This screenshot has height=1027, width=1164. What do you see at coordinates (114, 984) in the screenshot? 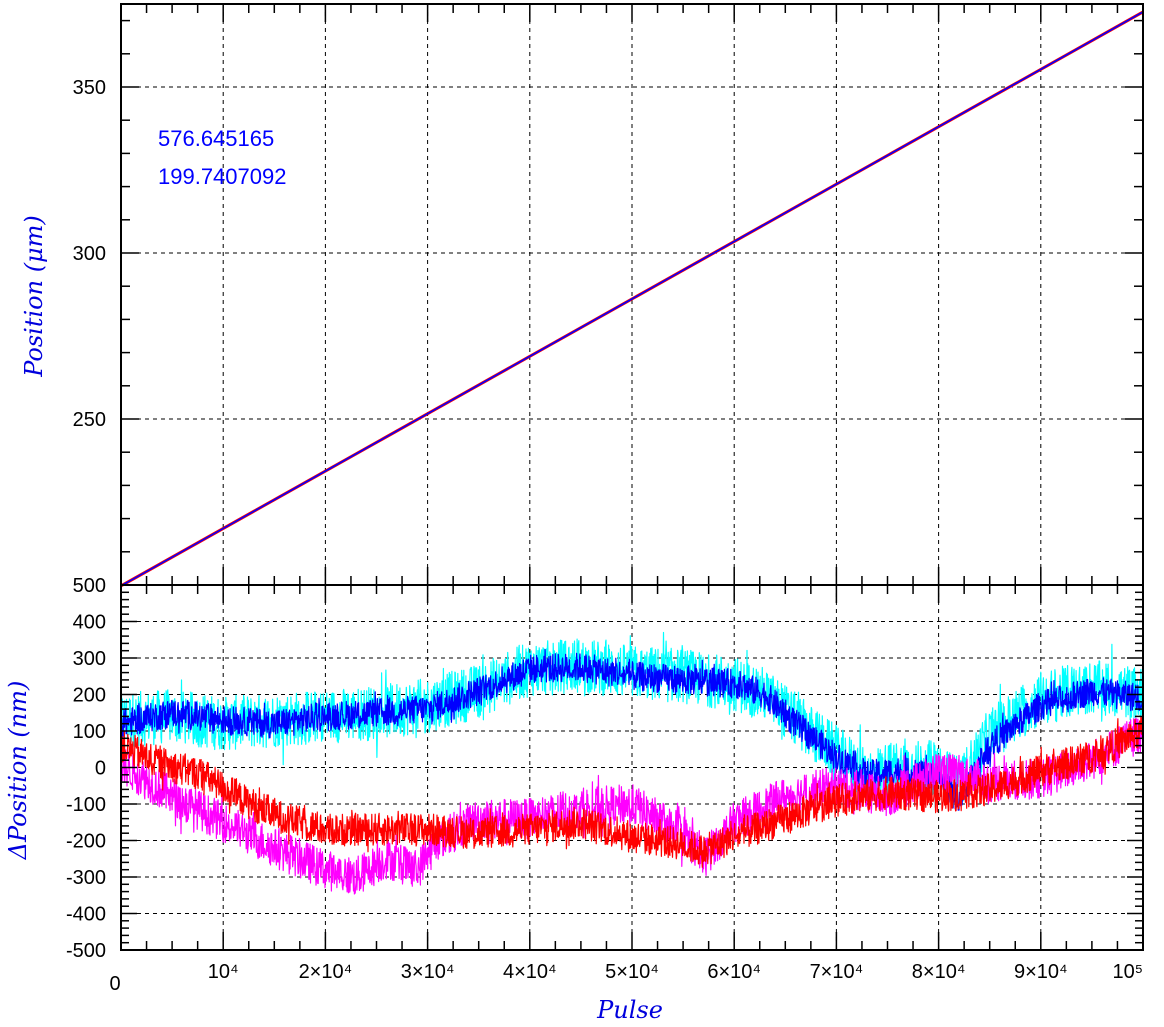
I see `x-tick-label: 0` at bounding box center [114, 984].